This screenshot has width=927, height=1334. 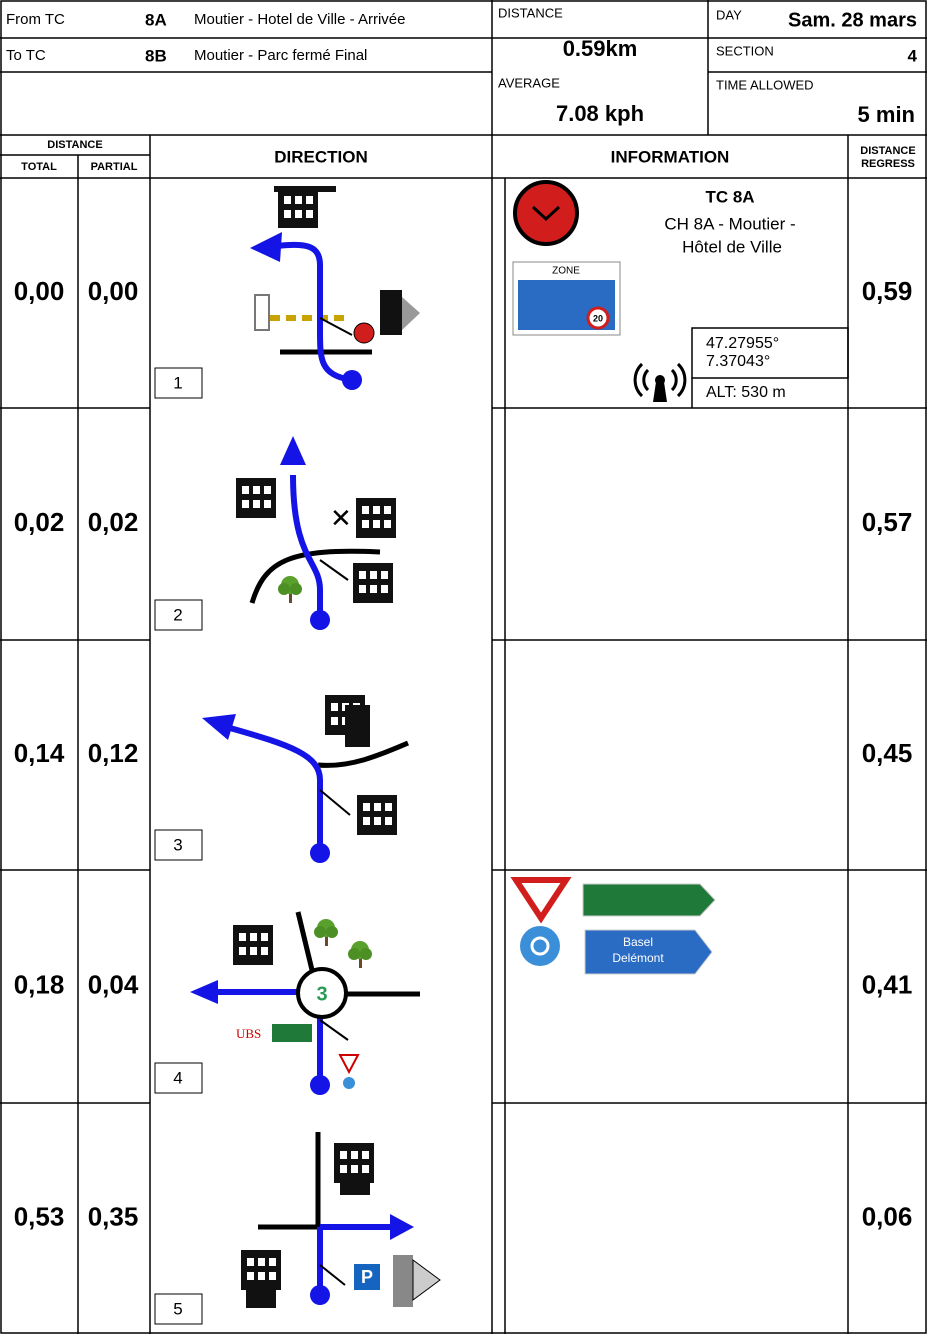 I want to click on step-number: 5, so click(x=177, y=1308).